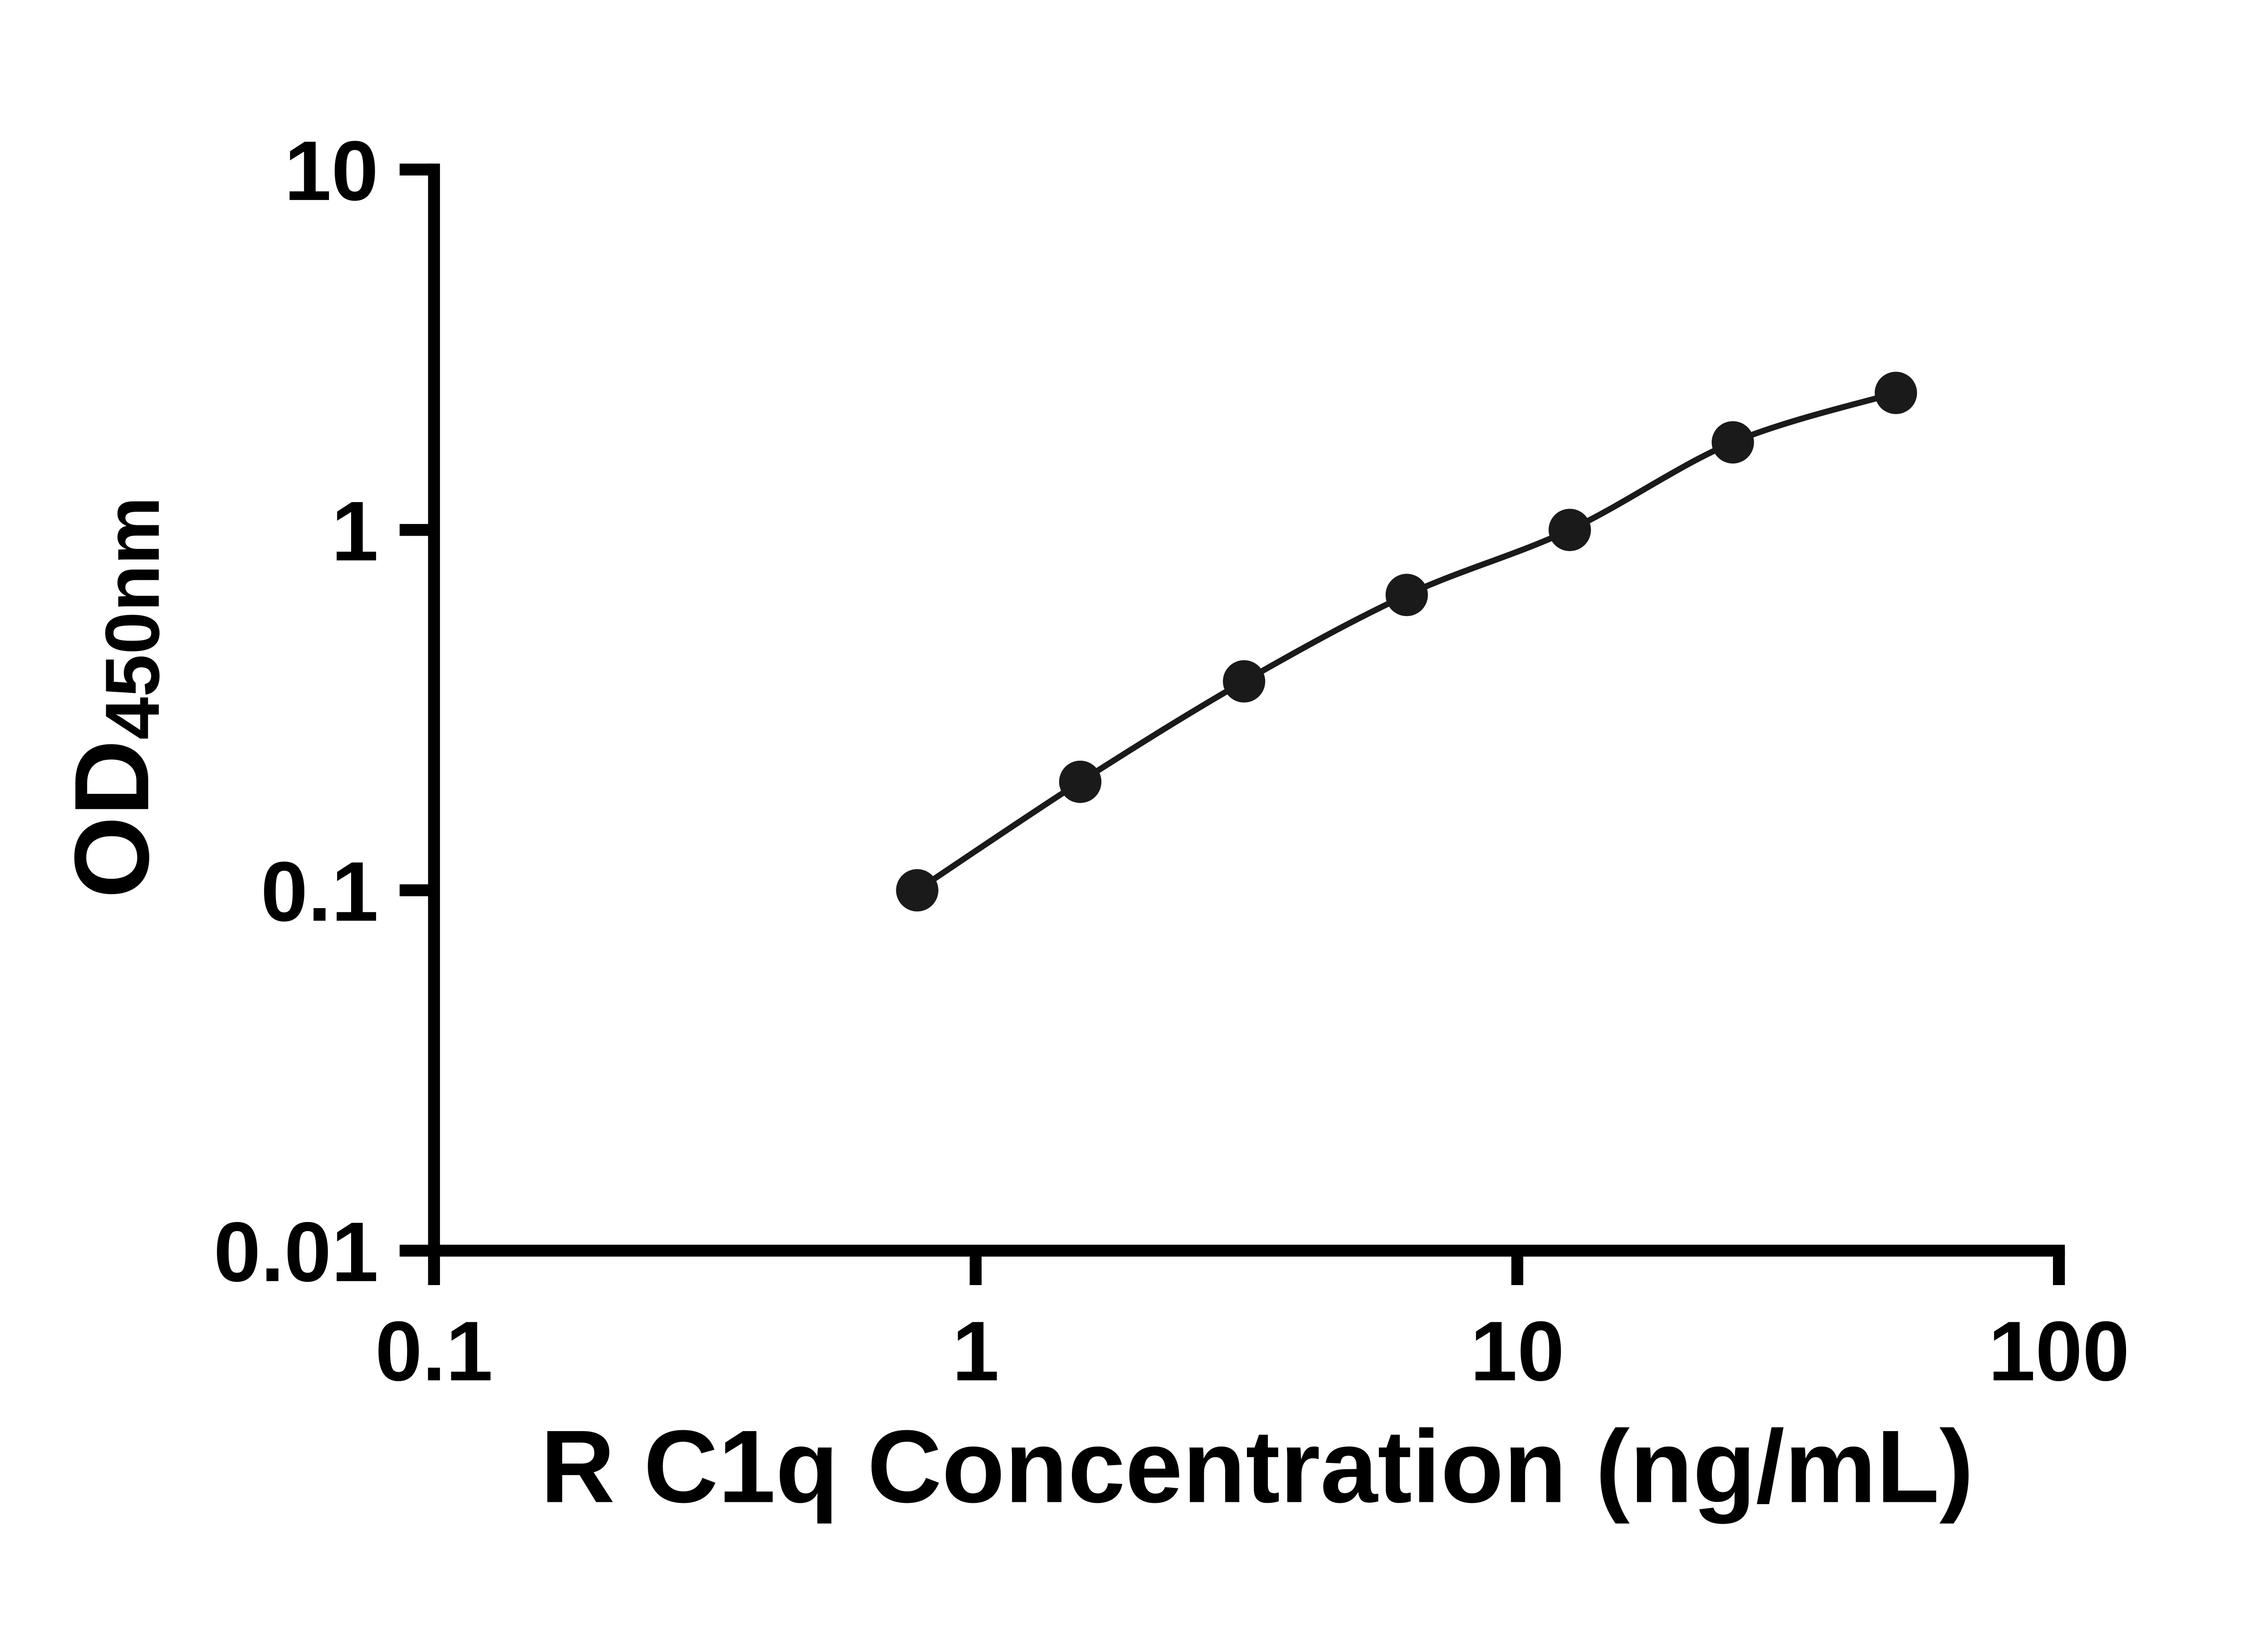  What do you see at coordinates (132, 617) in the screenshot?
I see `y-axis-title-subscript: 450nm` at bounding box center [132, 617].